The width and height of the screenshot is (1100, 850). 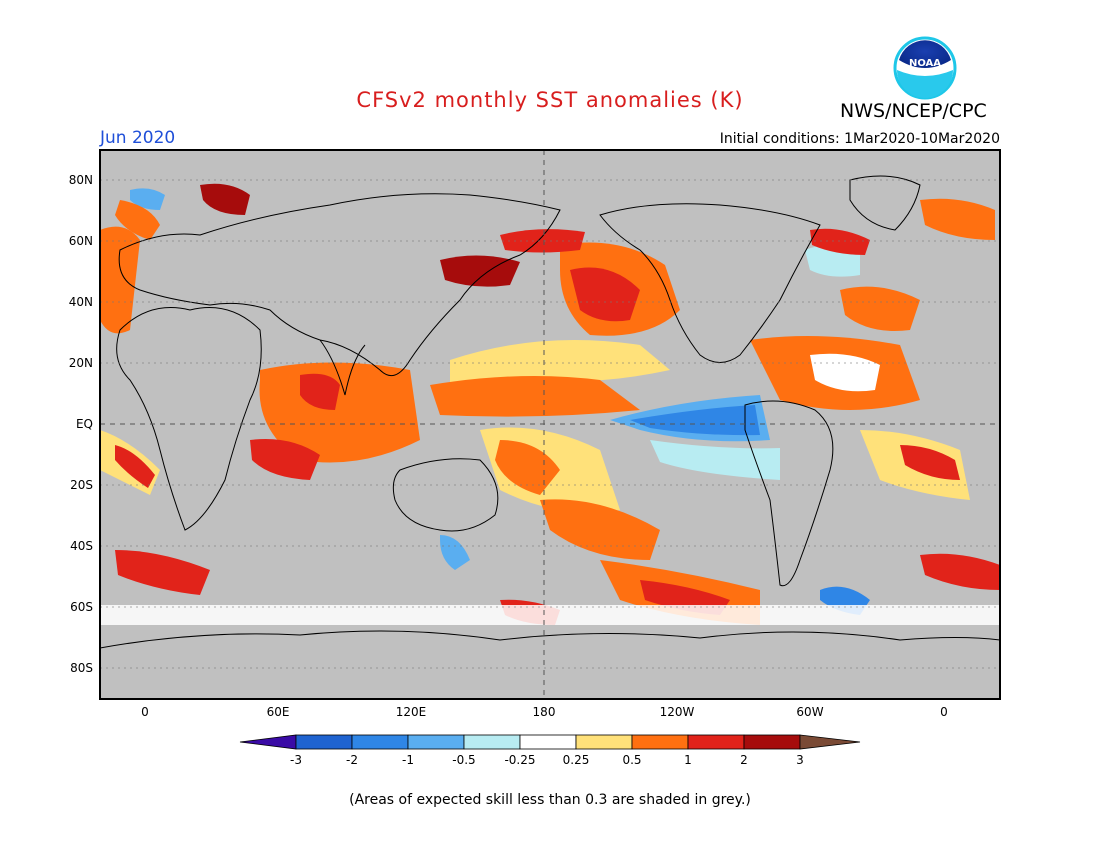 What do you see at coordinates (859, 139) in the screenshot?
I see `initial-conditions: Initial conditions: 1Mar2020-10Mar2020` at bounding box center [859, 139].